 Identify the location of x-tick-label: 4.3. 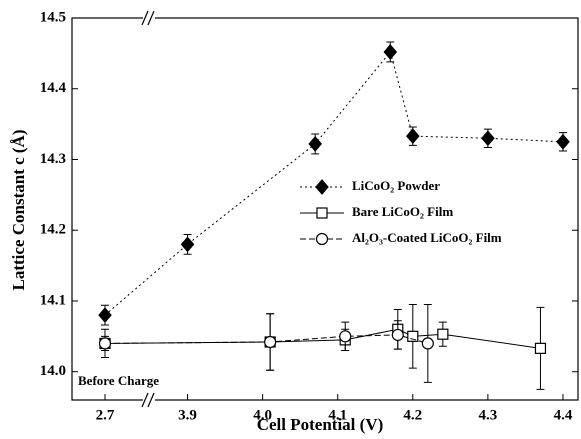
(488, 415).